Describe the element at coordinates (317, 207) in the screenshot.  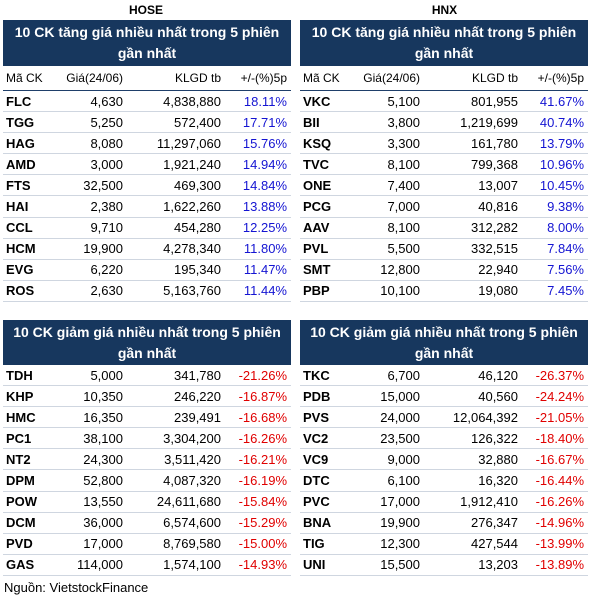
I see `ticker-cell: PCG` at that location.